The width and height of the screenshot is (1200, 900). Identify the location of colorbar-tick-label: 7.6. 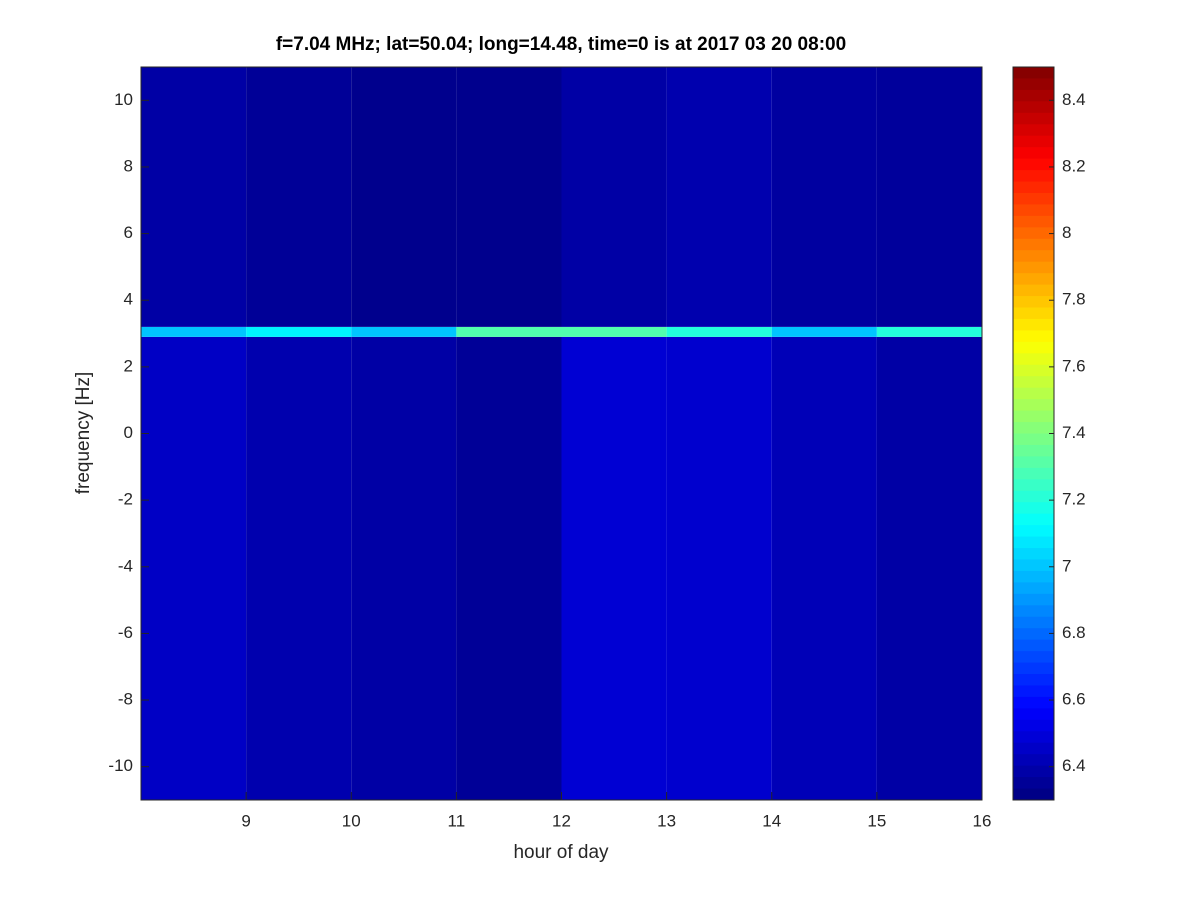
(1074, 365).